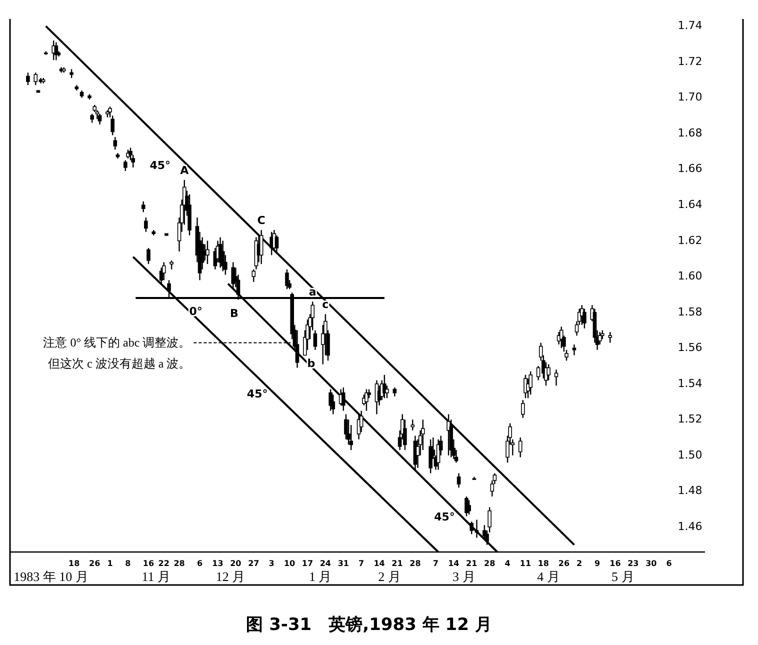 The image size is (758, 645). Describe the element at coordinates (507, 563) in the screenshot. I see `x-tick-label: 4` at that location.